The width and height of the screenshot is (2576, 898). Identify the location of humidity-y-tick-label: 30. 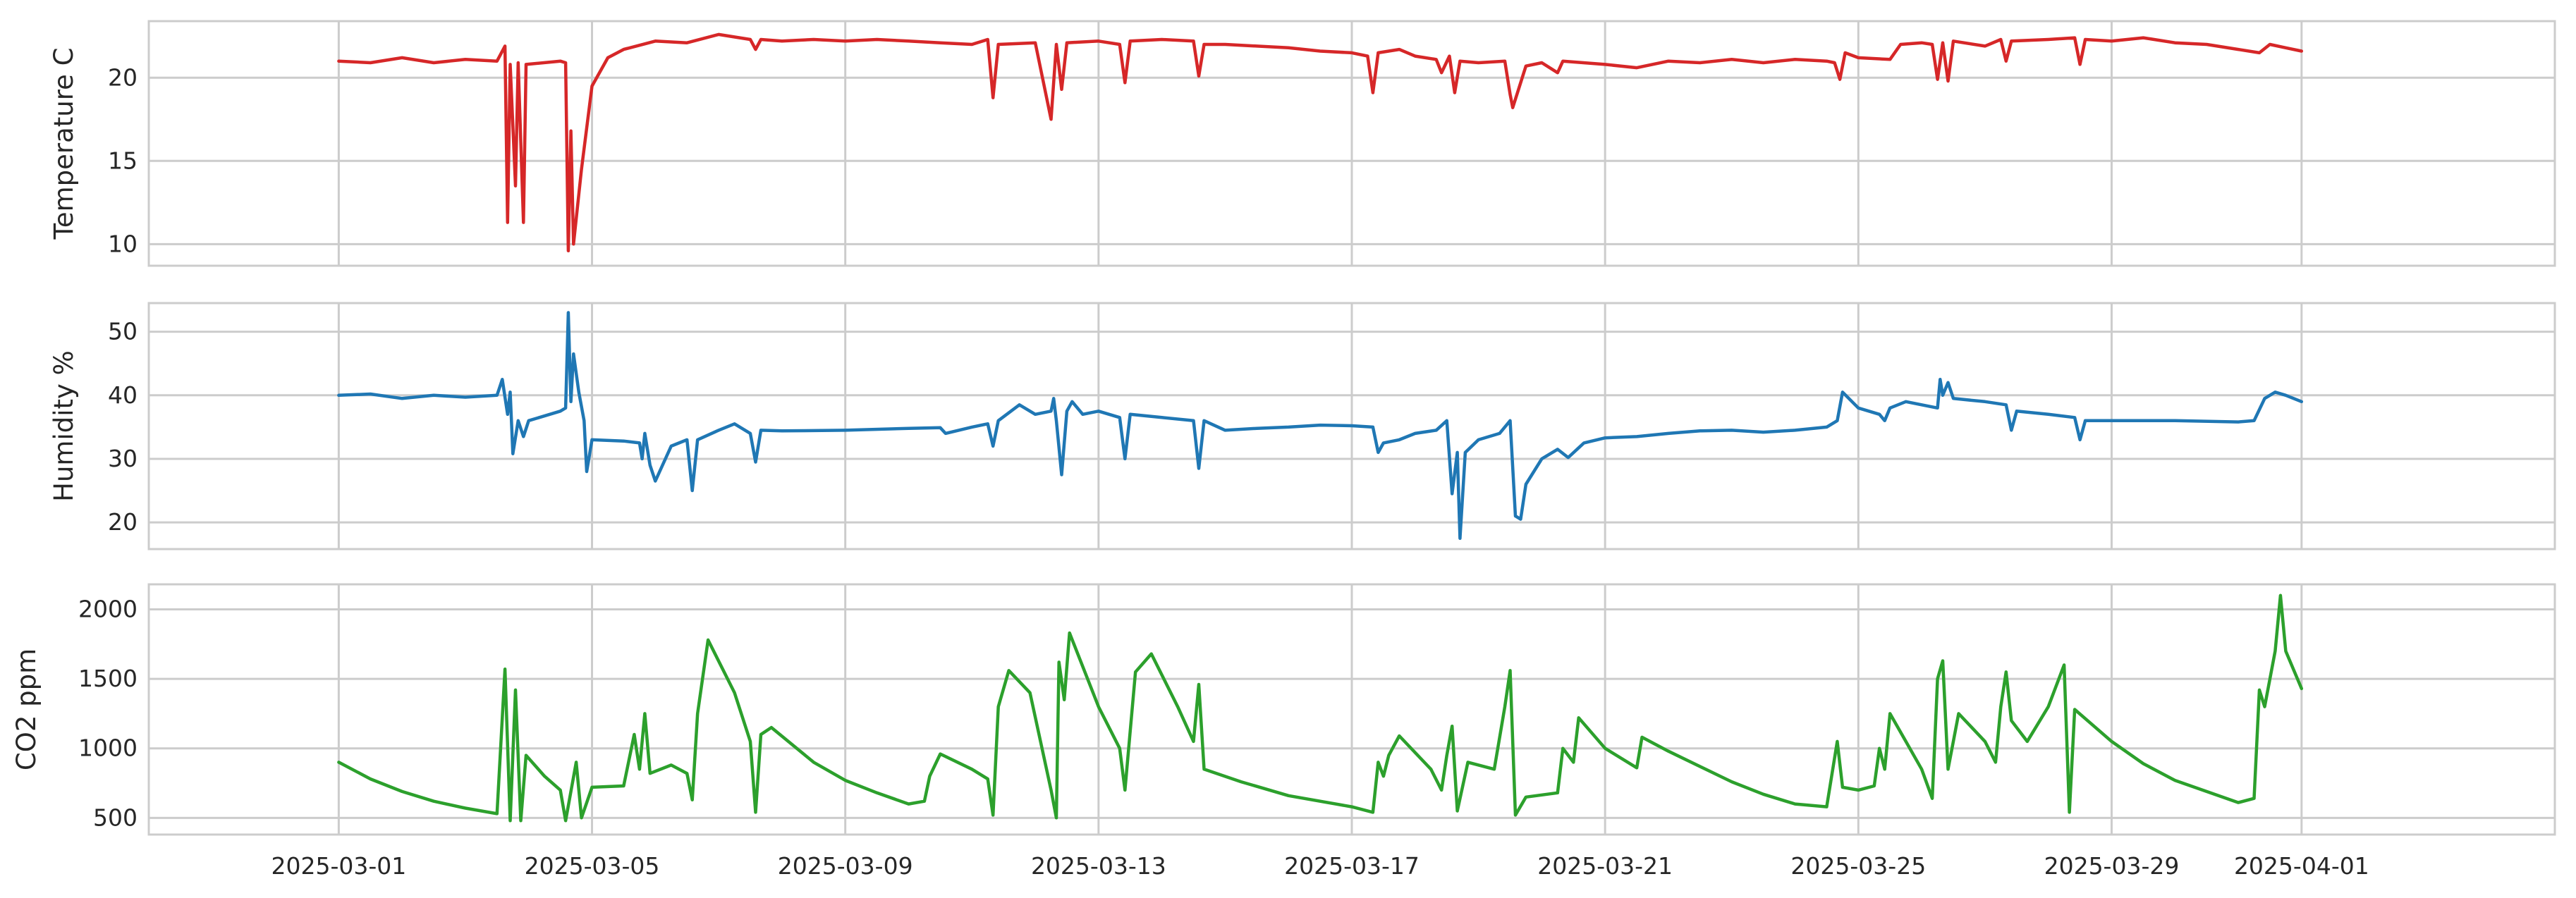
(123, 458).